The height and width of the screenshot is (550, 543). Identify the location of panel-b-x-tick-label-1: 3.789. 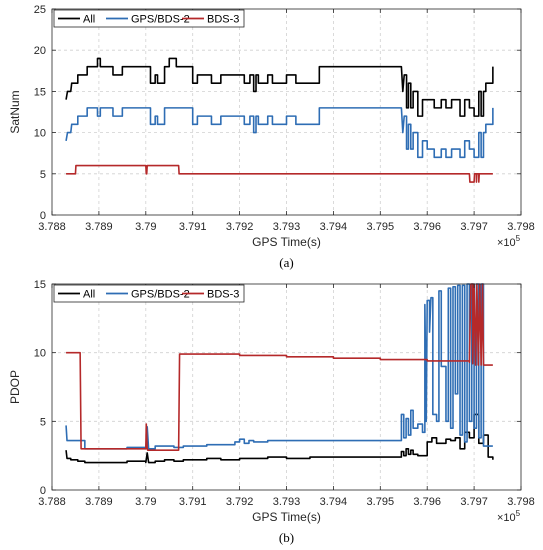
(99, 502).